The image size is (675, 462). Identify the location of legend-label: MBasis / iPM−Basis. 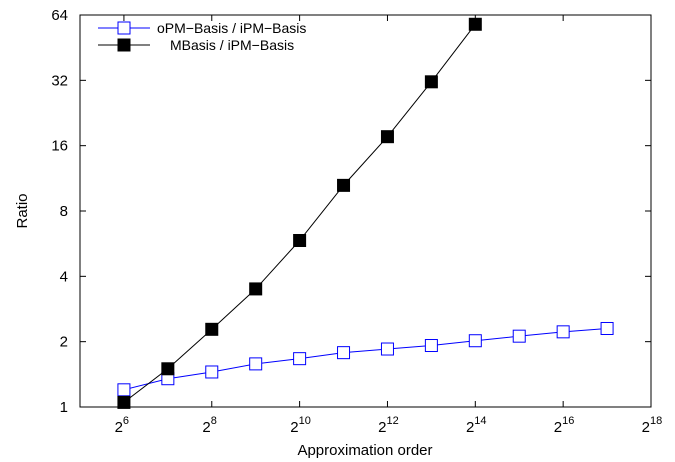
(232, 45).